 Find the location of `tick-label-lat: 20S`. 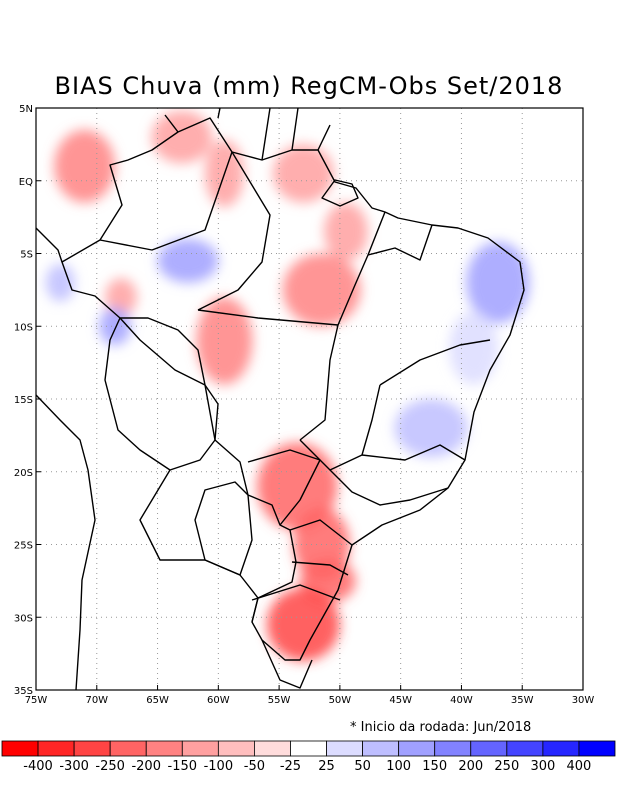

tick-label-lat: 20S is located at coordinates (23, 473).